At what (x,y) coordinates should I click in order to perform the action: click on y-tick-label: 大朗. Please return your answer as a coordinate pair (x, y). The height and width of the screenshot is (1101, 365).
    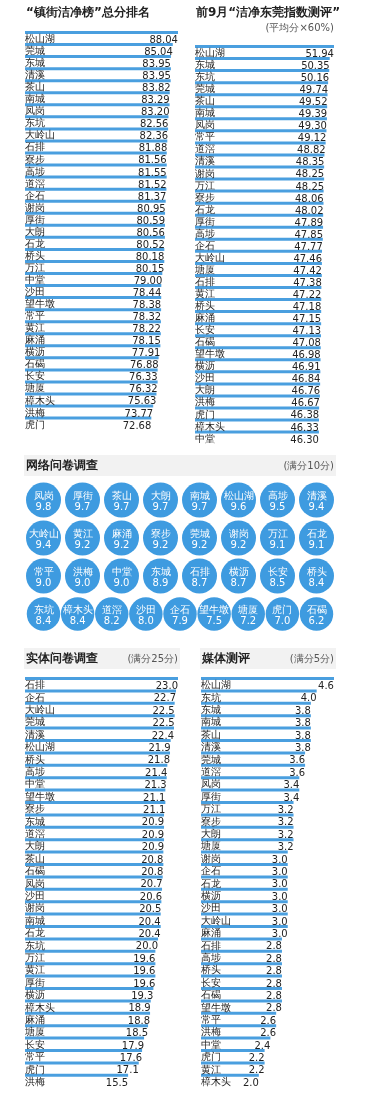
    Looking at the image, I should click on (211, 833).